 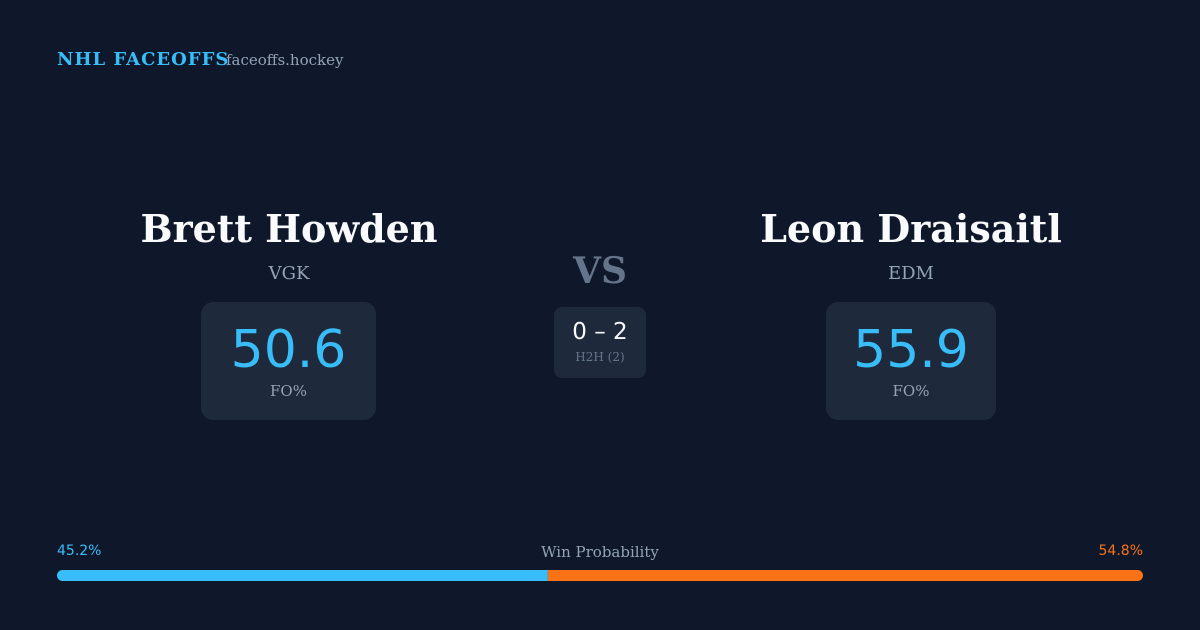 I want to click on stat-value: 55.9, so click(x=911, y=350).